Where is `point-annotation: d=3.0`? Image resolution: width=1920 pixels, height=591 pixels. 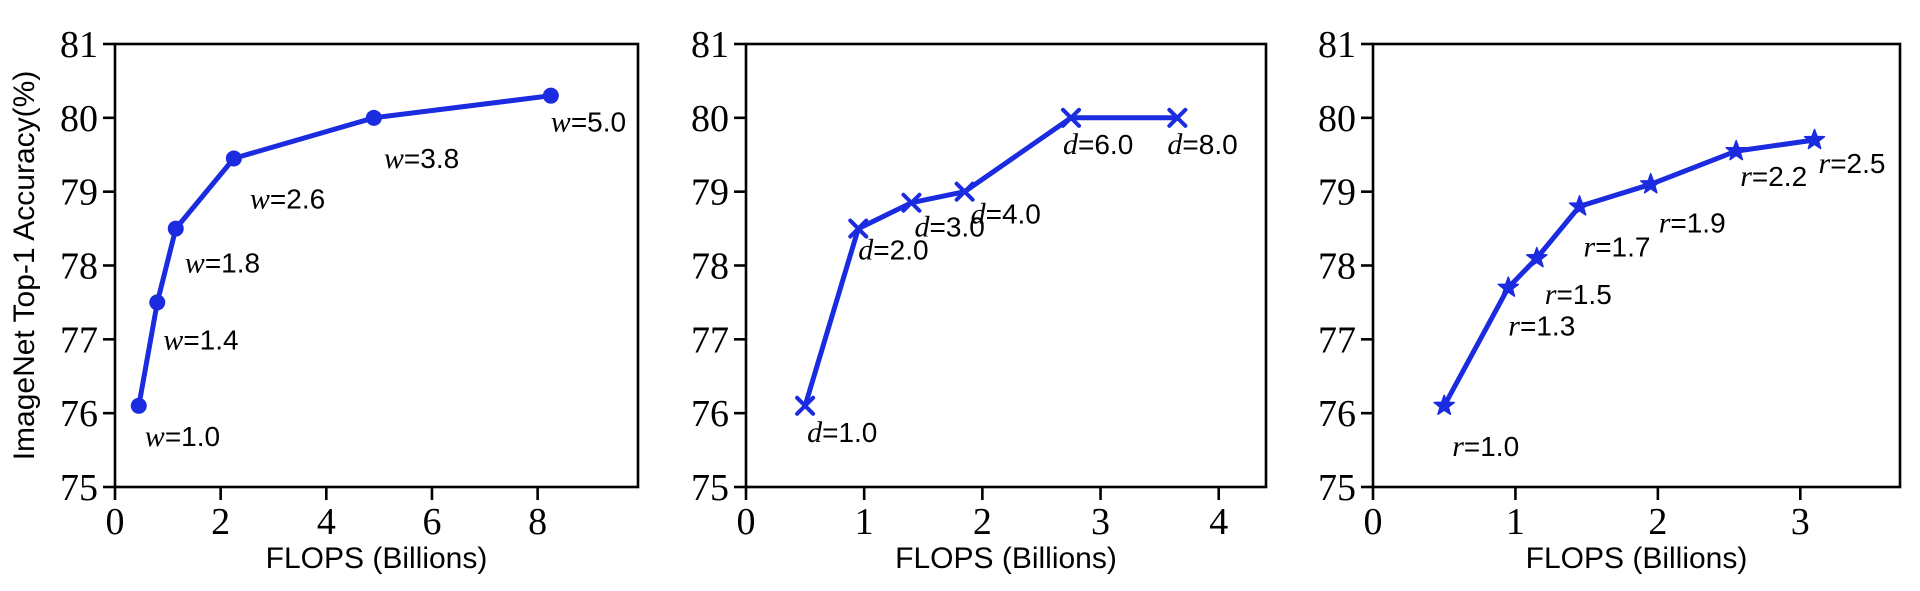
point-annotation: d=3.0 is located at coordinates (950, 227).